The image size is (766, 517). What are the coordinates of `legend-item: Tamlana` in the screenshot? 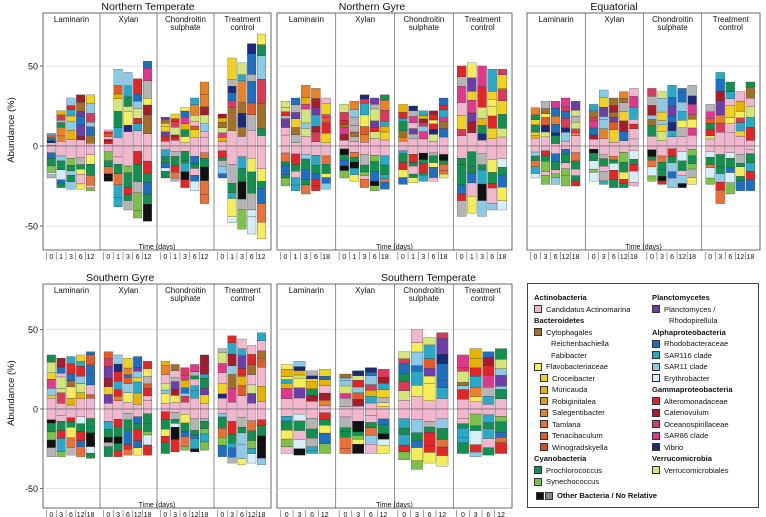 It's located at (582, 425).